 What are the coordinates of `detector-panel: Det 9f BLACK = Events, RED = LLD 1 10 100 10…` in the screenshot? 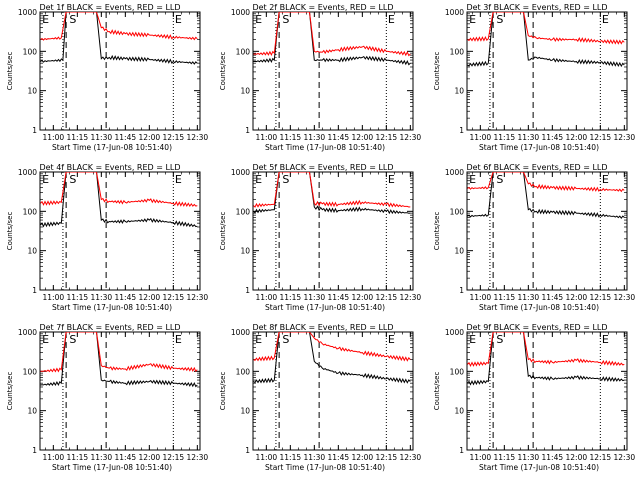 It's located at (534, 397).